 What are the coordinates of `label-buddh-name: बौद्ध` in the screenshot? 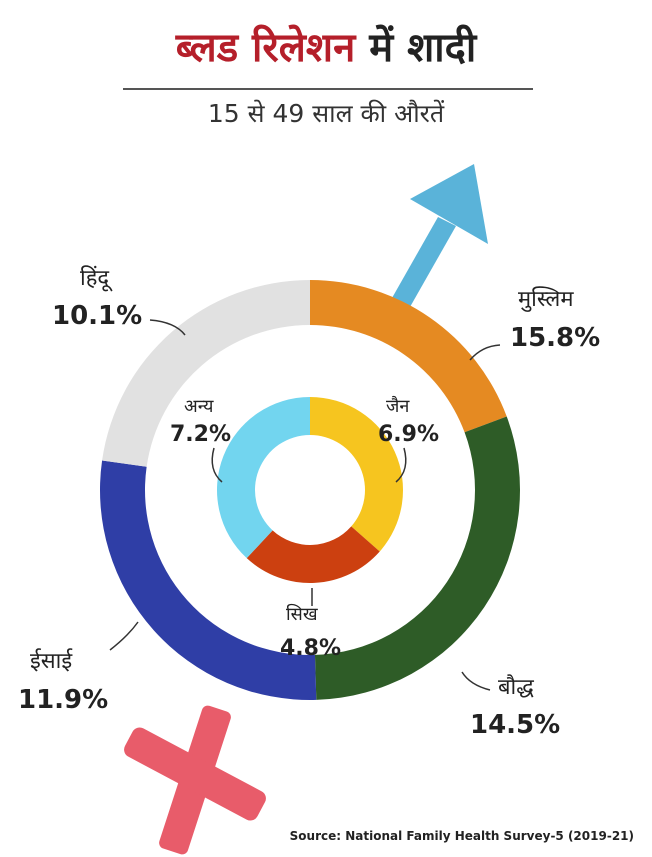 It's located at (516, 687).